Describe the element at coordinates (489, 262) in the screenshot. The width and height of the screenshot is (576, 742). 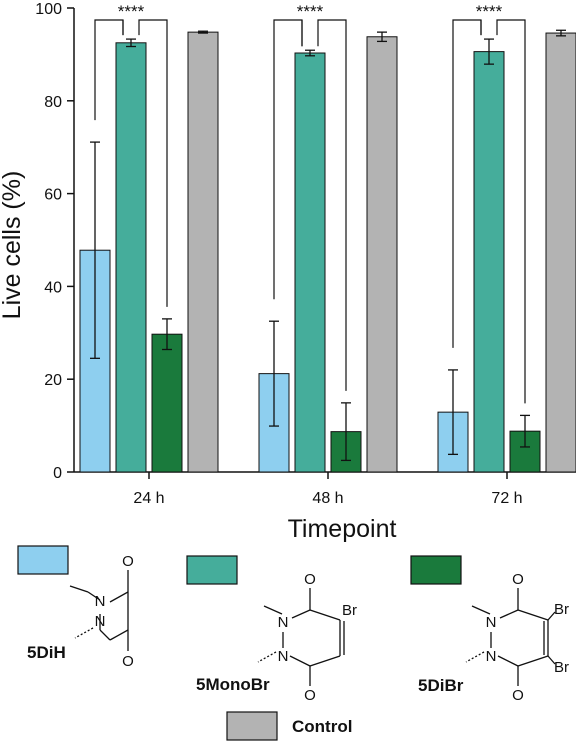
I see `bar-5monobr-72h` at that location.